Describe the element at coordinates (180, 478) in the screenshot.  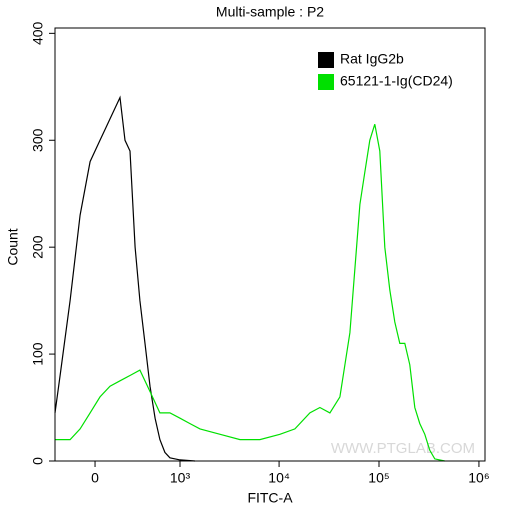
I see `x-tick-label: 10³` at that location.